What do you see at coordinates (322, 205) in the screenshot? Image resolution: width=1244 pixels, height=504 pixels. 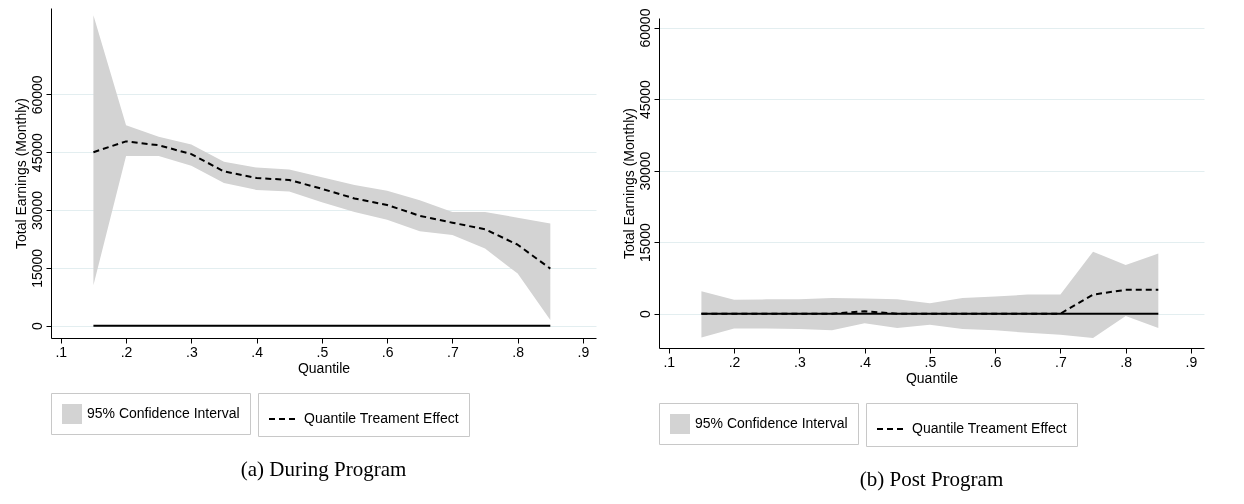 I see `line-series` at bounding box center [322, 205].